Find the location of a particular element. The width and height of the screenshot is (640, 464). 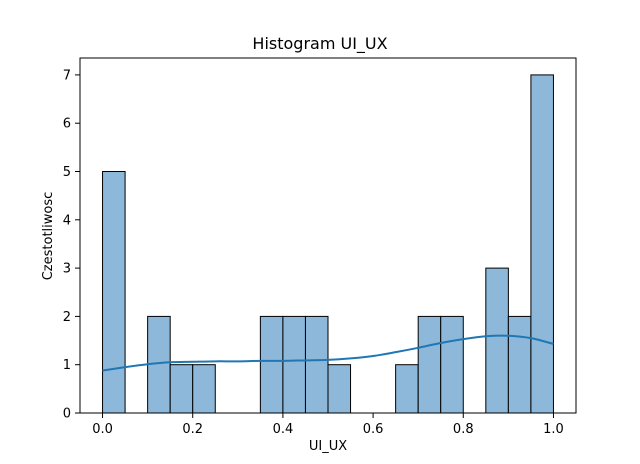

x-axis-ticks: 0.0 0.2 0.4 0.6 0.8 1.0 is located at coordinates (328, 425).